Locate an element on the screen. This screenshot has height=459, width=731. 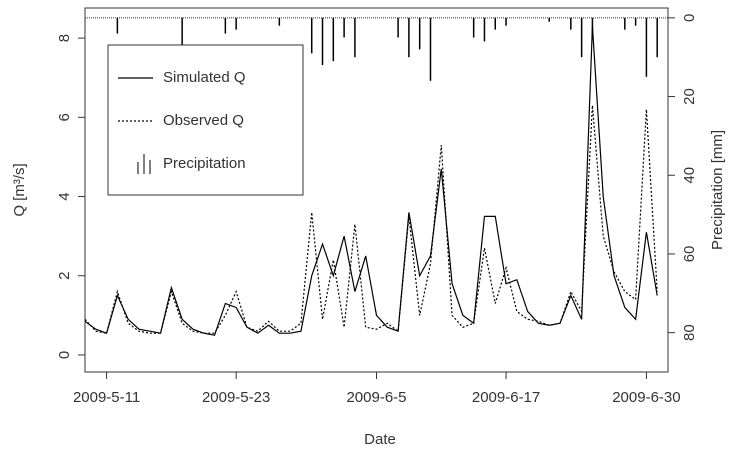
y-tick-label: 6 is located at coordinates (64, 117).